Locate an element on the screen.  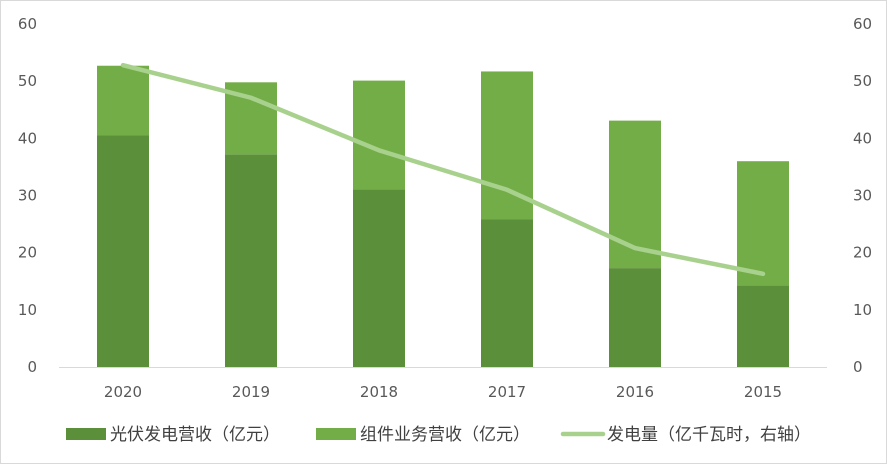
x-tick-label: 2018 is located at coordinates (379, 392).